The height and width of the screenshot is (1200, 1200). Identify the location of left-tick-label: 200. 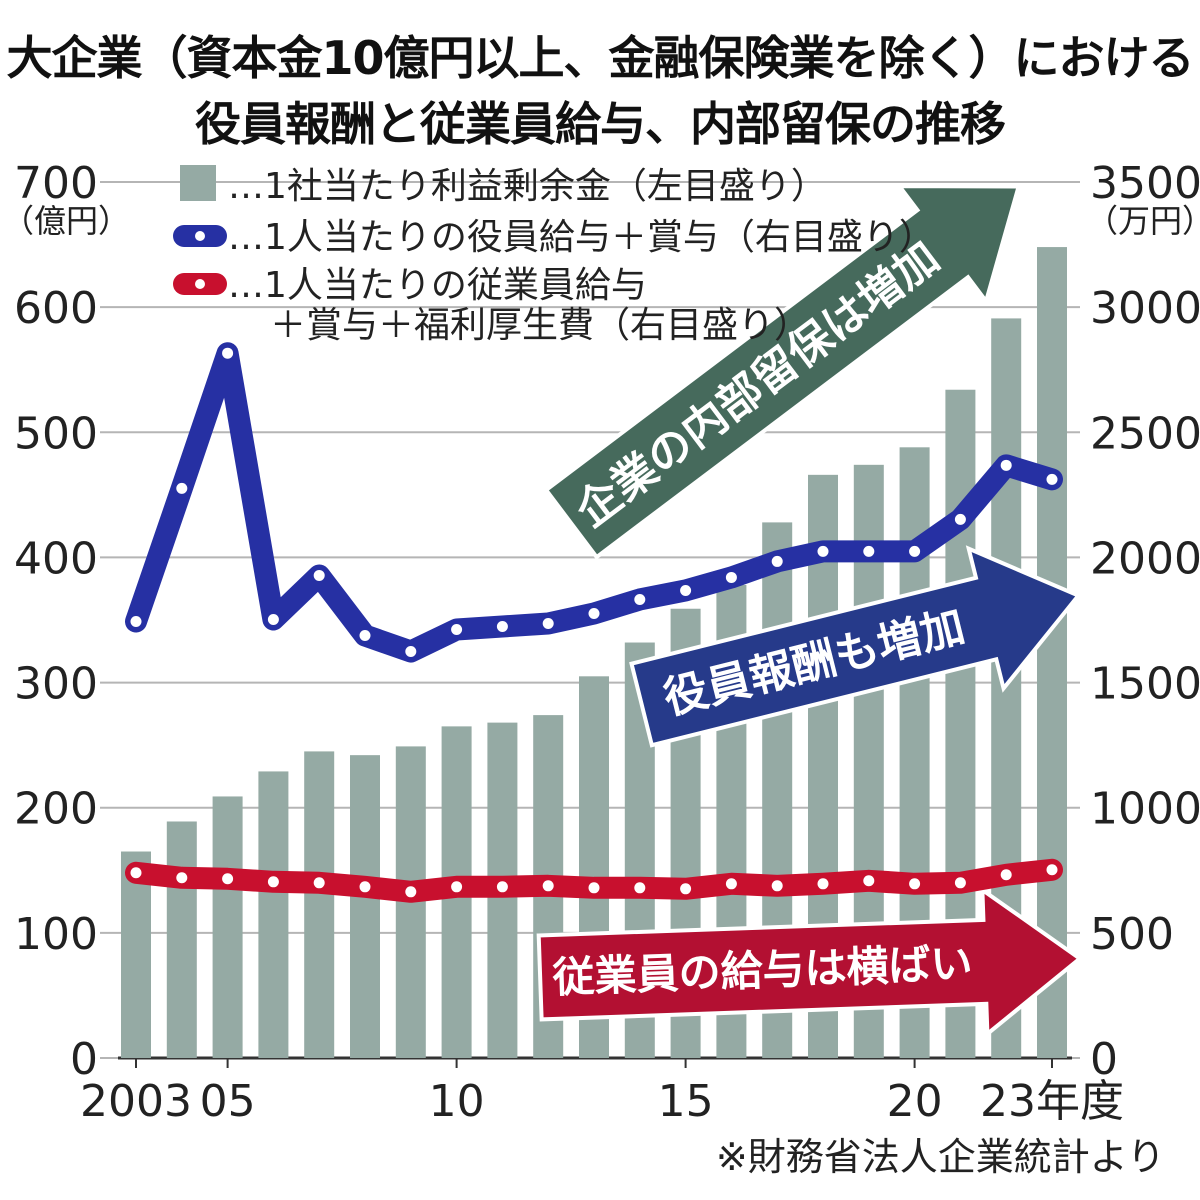
(56, 809).